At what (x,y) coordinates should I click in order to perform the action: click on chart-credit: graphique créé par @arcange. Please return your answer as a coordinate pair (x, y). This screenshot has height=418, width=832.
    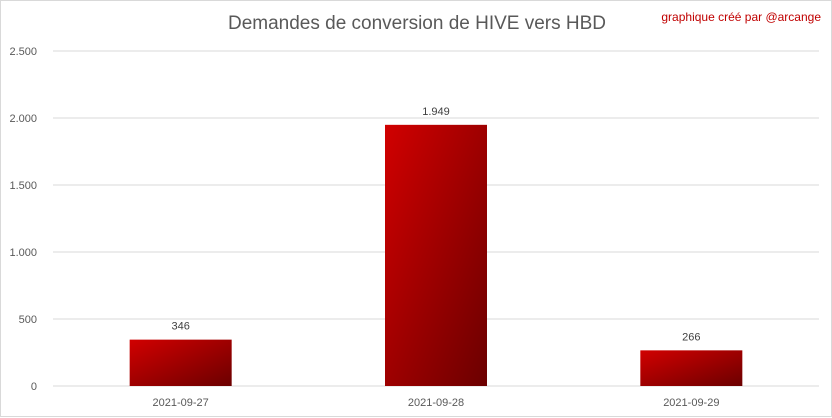
    Looking at the image, I should click on (741, 17).